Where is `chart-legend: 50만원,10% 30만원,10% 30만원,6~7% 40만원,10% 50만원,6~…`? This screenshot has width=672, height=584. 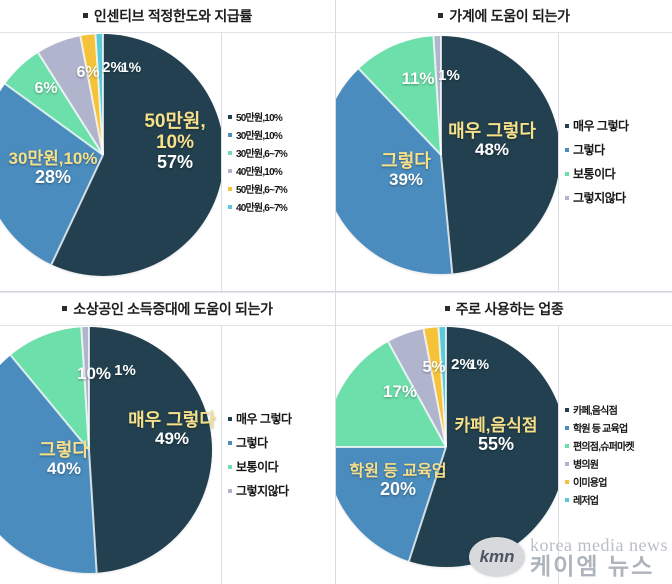
chart-legend: 50만원,10% 30만원,10% 30만원,6~7% 40만원,10% 50만원,6~… is located at coordinates (278, 161).